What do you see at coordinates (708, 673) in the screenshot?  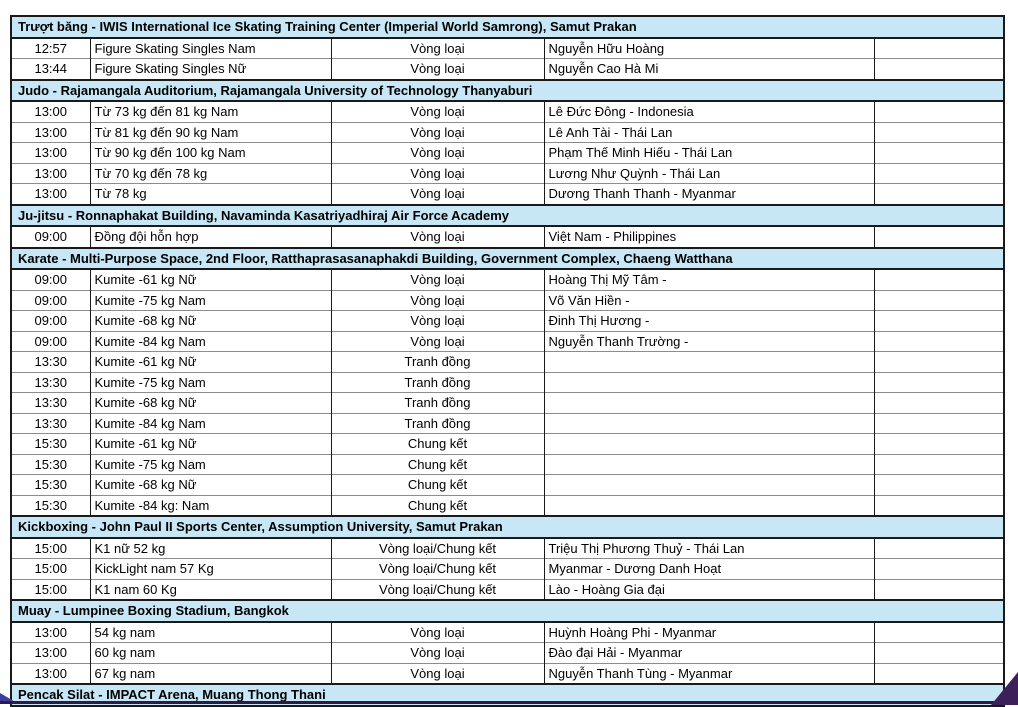 I see `cell-athletes: Nguyễn Thanh Tùng - Myanmar` at bounding box center [708, 673].